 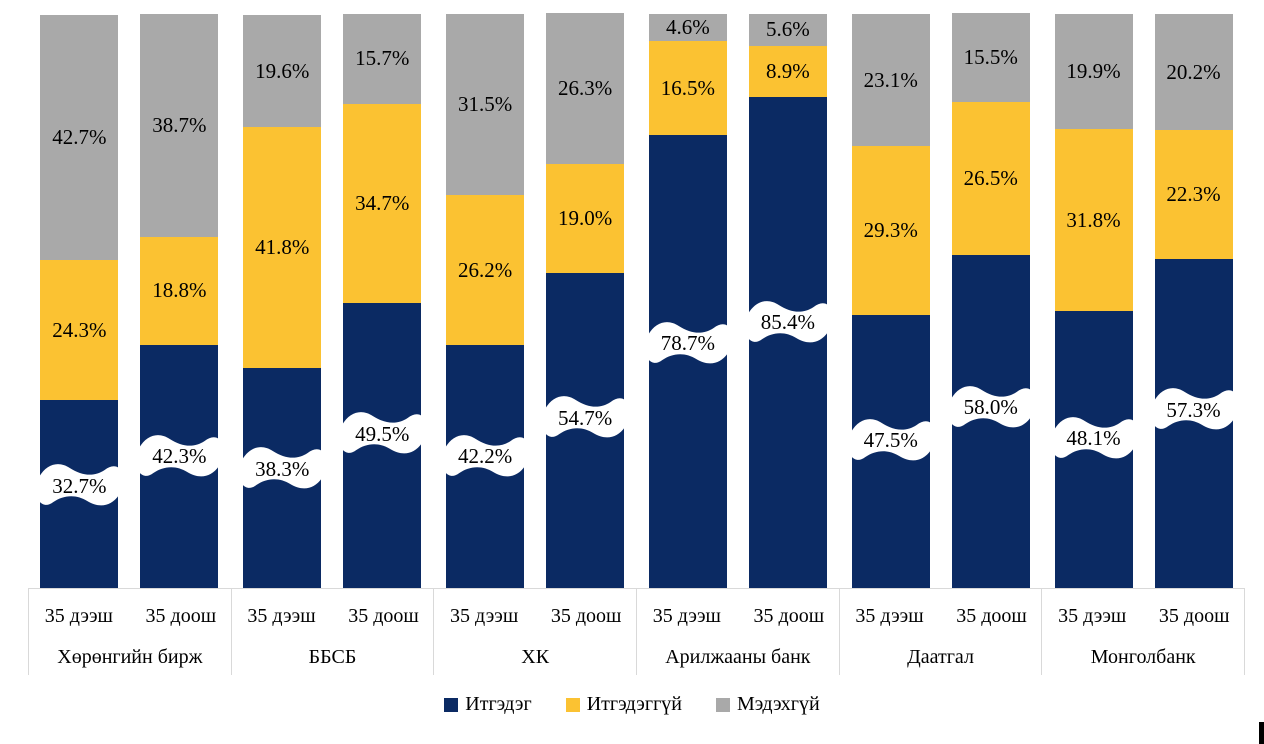 I want to click on segment-no-trust: 26.5%, so click(x=990, y=178).